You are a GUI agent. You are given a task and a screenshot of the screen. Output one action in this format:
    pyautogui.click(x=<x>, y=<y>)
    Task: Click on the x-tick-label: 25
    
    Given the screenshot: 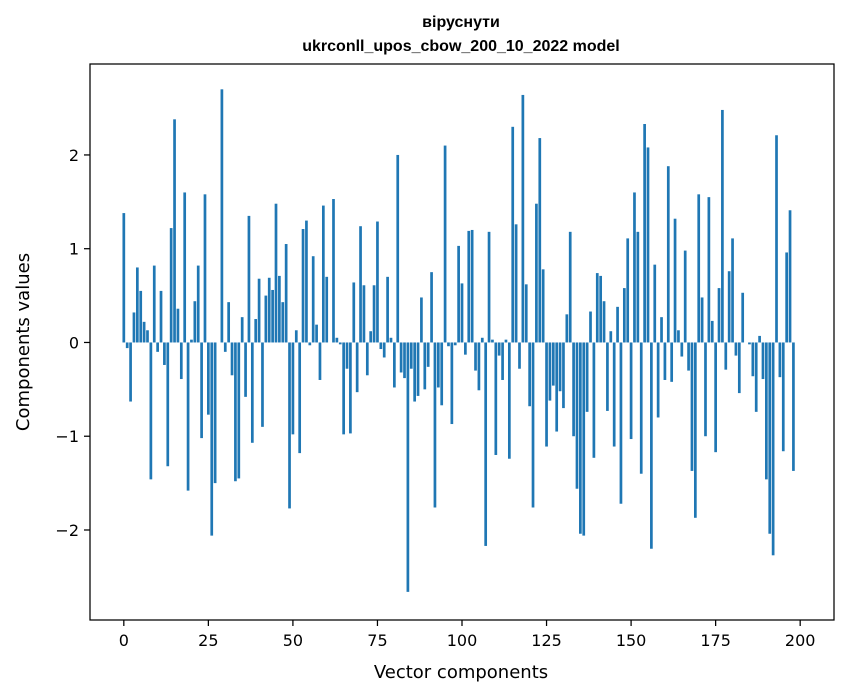 What is the action you would take?
    pyautogui.click(x=208, y=640)
    